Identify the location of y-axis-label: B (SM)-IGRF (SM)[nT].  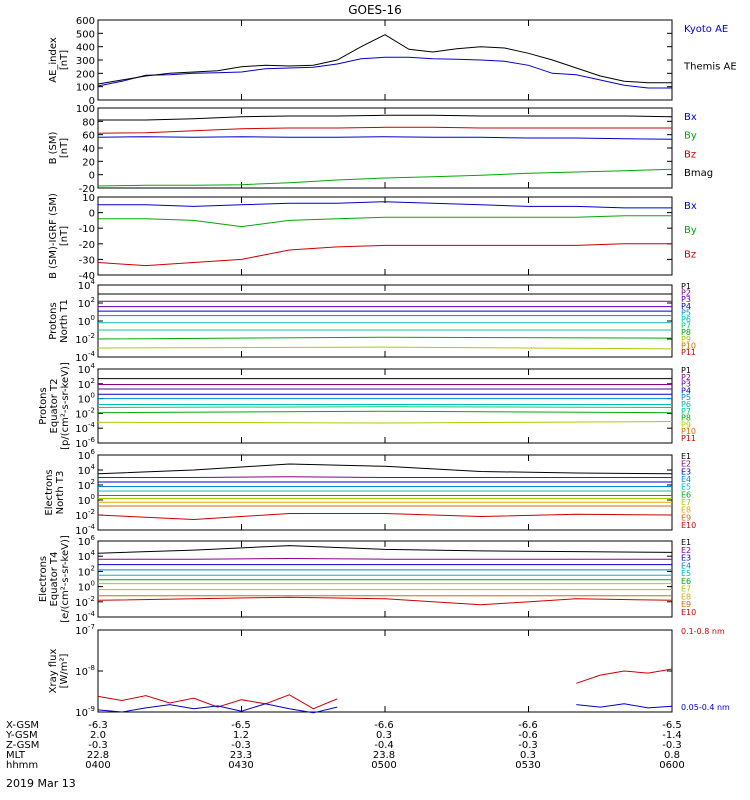
(59, 236).